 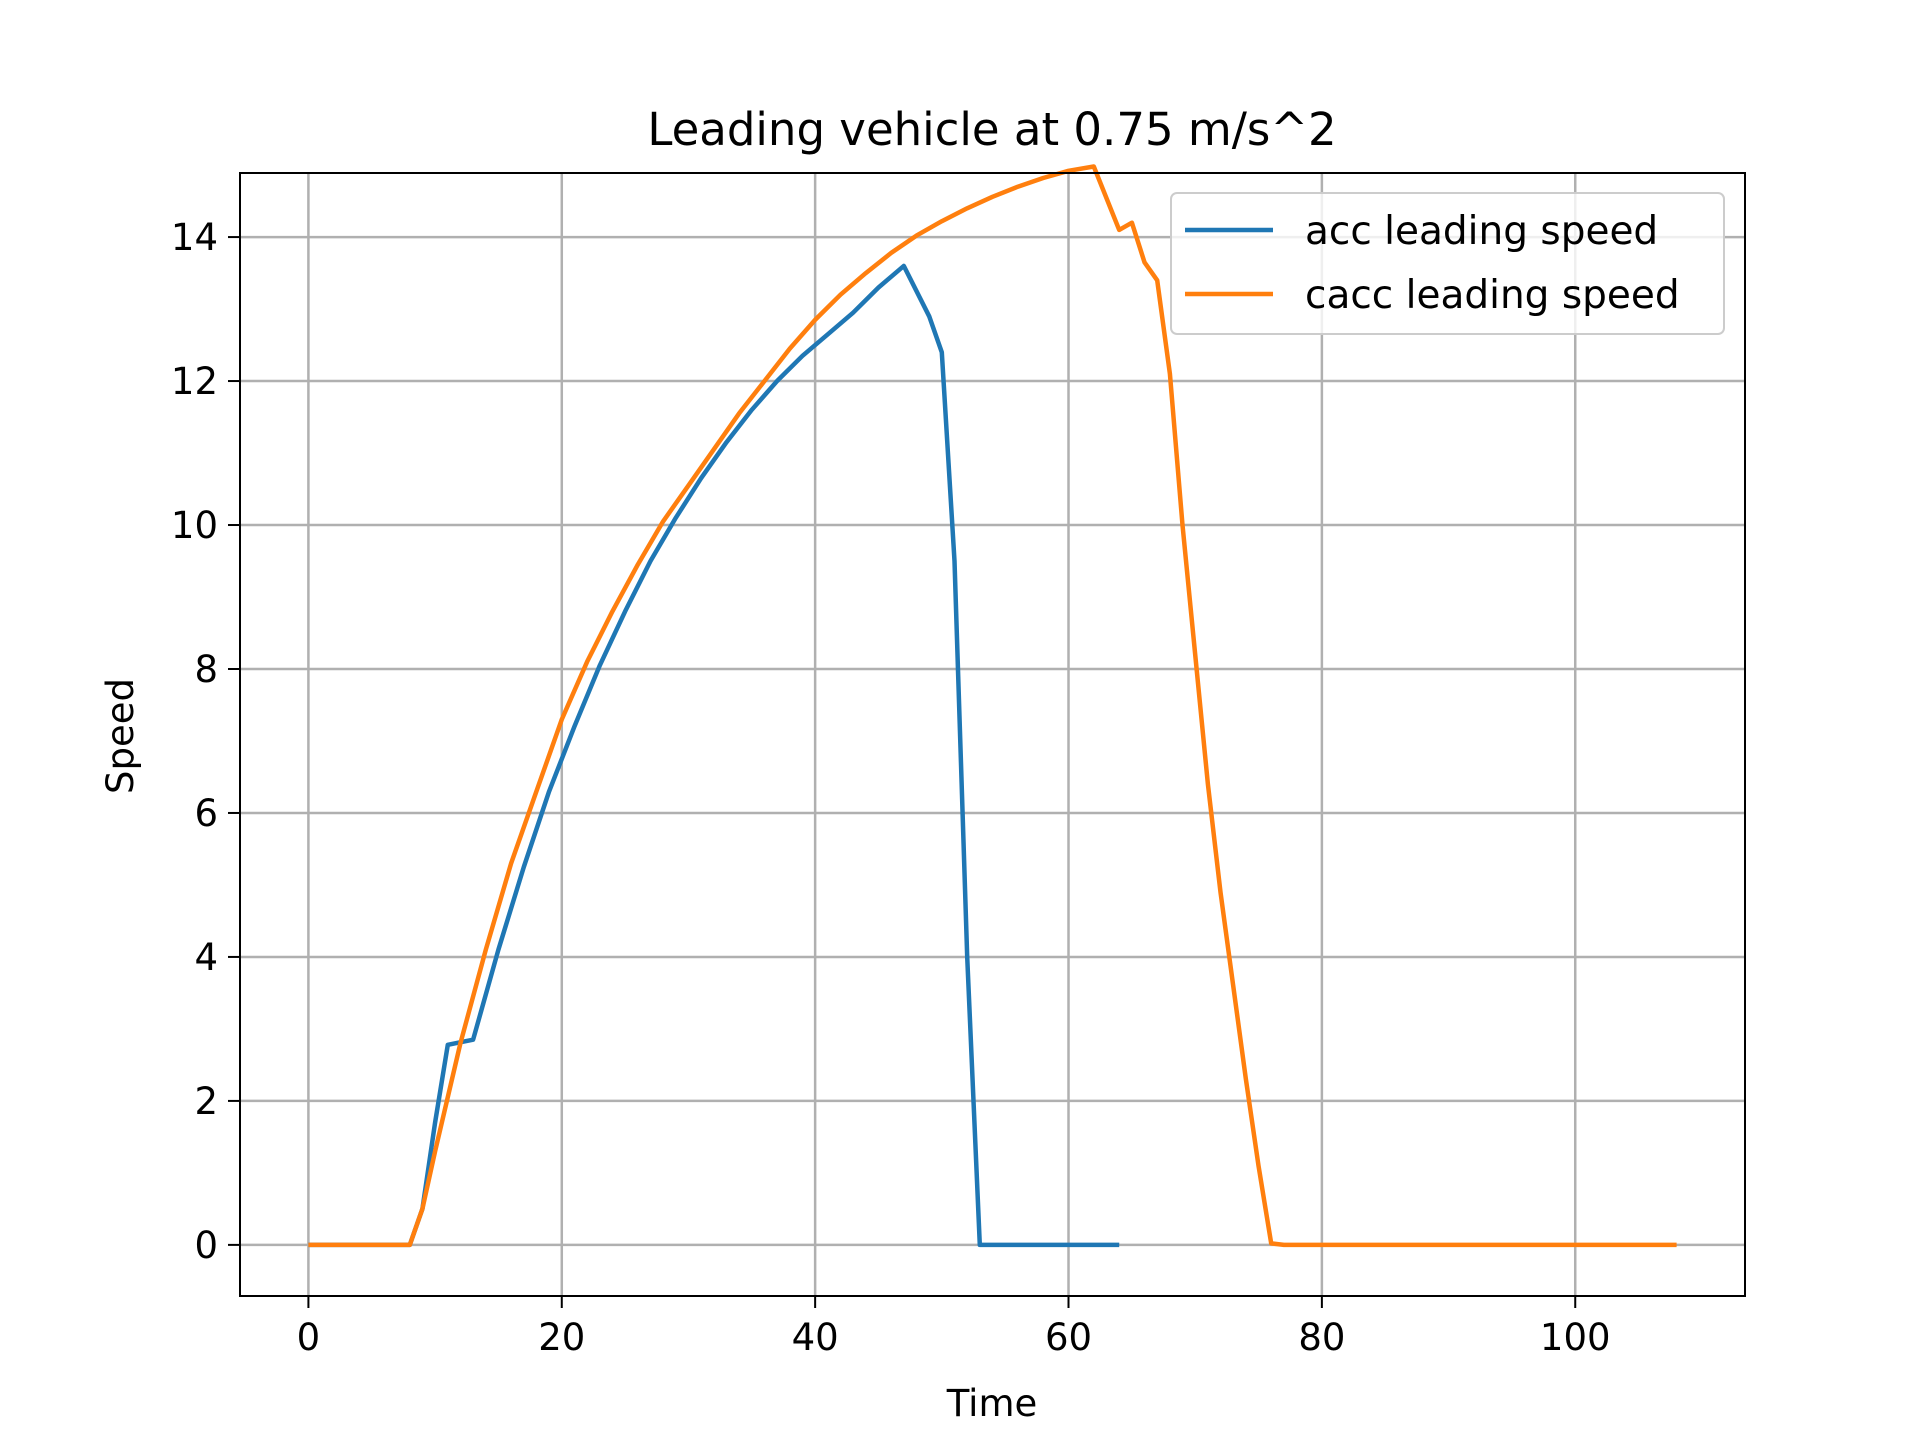 I want to click on legend-label-acc: acc leading speed, so click(x=1481, y=231).